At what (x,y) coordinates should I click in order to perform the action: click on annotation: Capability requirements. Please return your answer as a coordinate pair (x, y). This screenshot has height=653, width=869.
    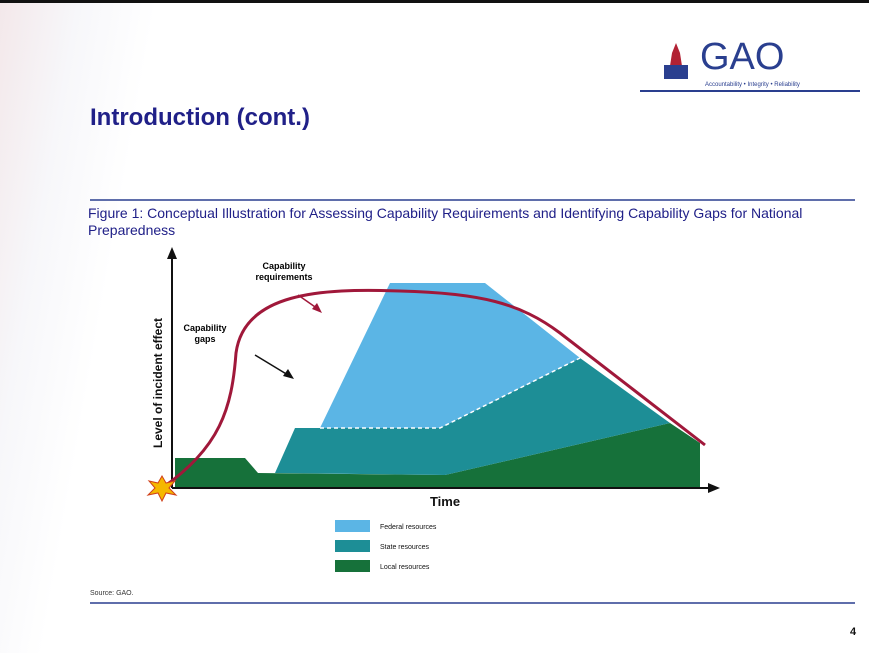
    Looking at the image, I should click on (284, 271).